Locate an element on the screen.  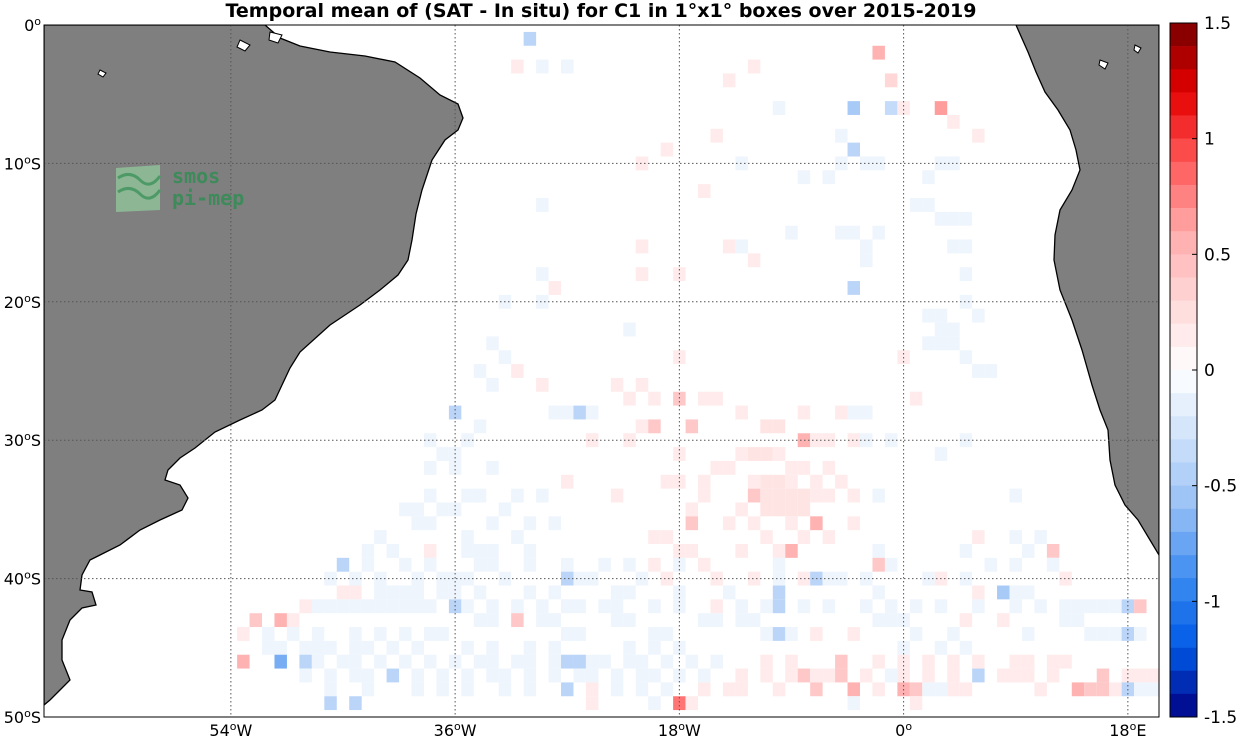
colorbar-tick-label: -1.5 is located at coordinates (1220, 718).